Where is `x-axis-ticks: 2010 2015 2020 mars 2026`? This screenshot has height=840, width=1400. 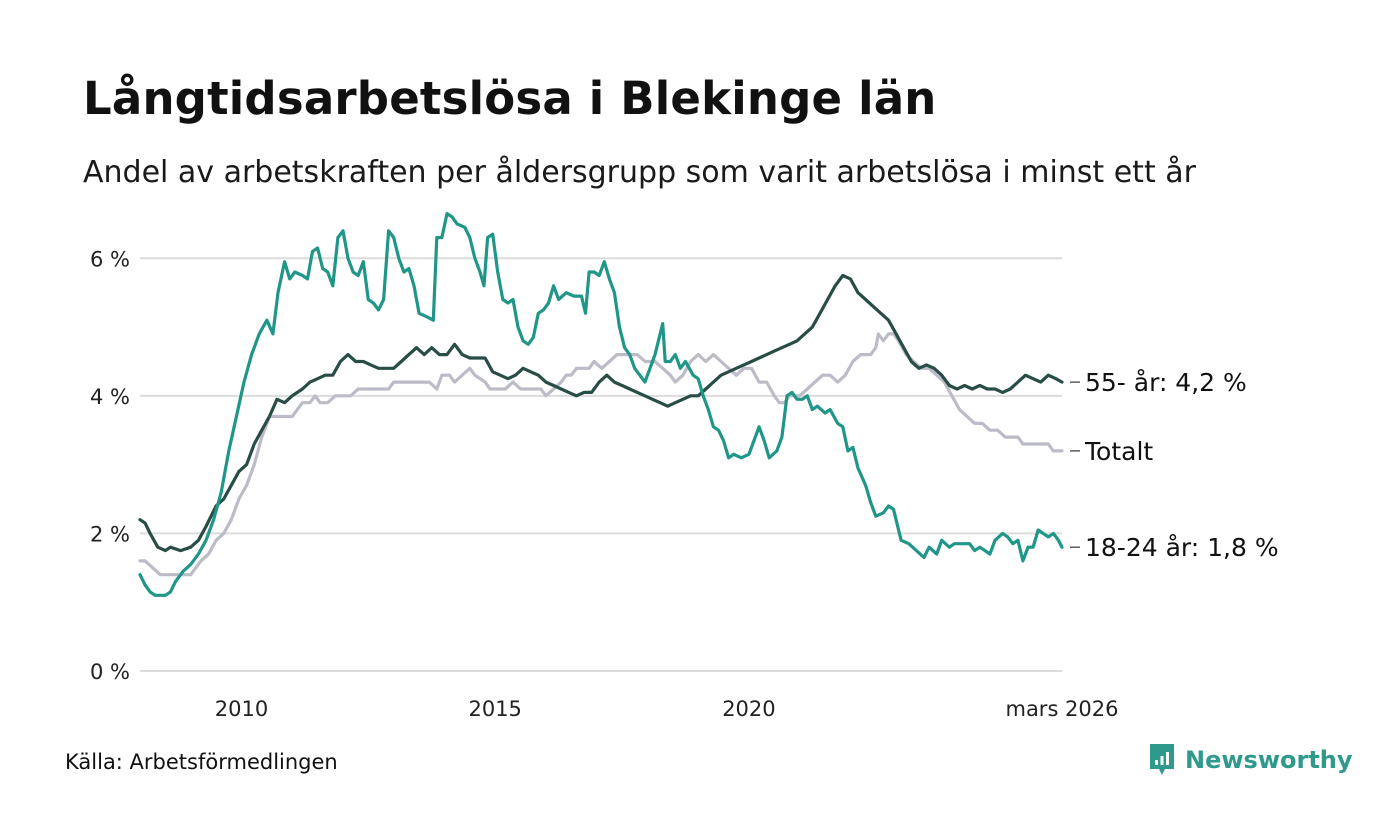
x-axis-ticks: 2010 2015 2020 mars 2026 is located at coordinates (667, 709).